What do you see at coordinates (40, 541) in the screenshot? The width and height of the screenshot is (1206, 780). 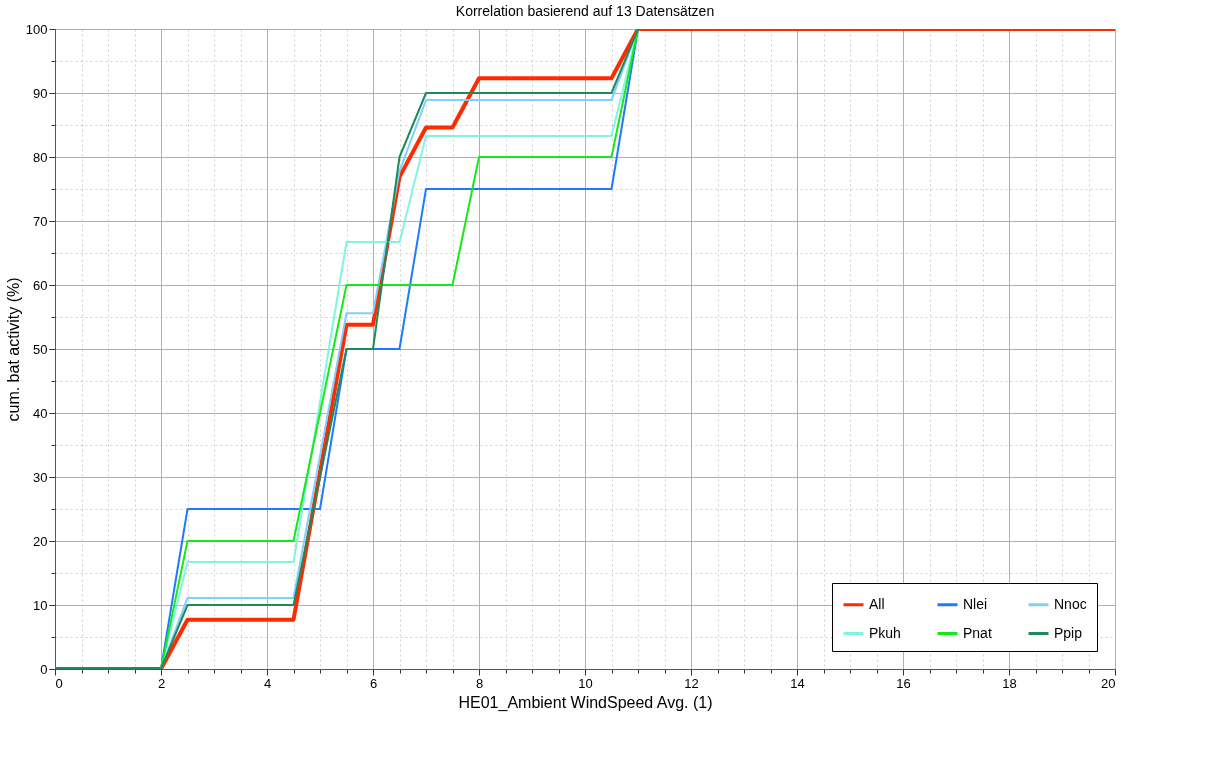 I see `y-tick-label: 20` at bounding box center [40, 541].